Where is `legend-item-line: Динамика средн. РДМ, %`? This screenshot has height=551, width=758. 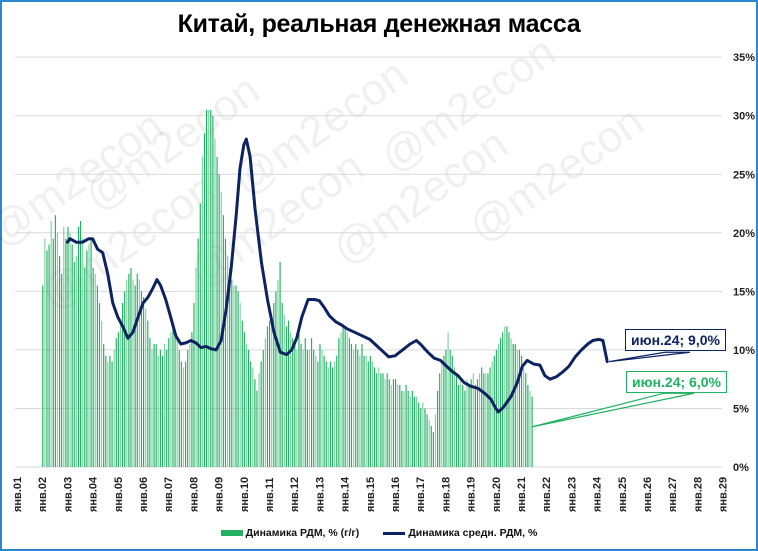 legend-item-line: Динамика средн. РДМ, % is located at coordinates (460, 533).